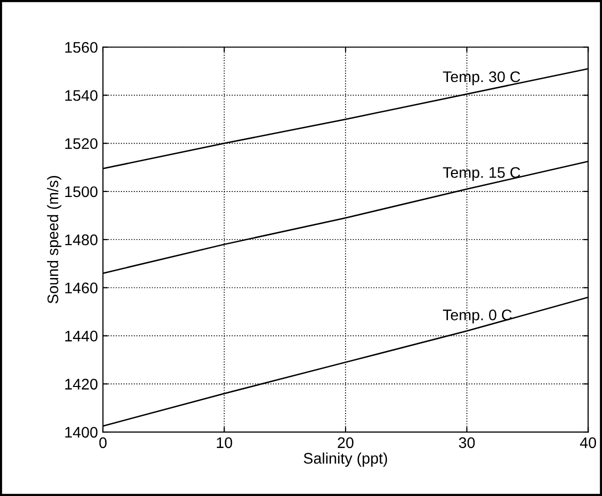  I want to click on y-tick-label: 1440, so click(81, 336).